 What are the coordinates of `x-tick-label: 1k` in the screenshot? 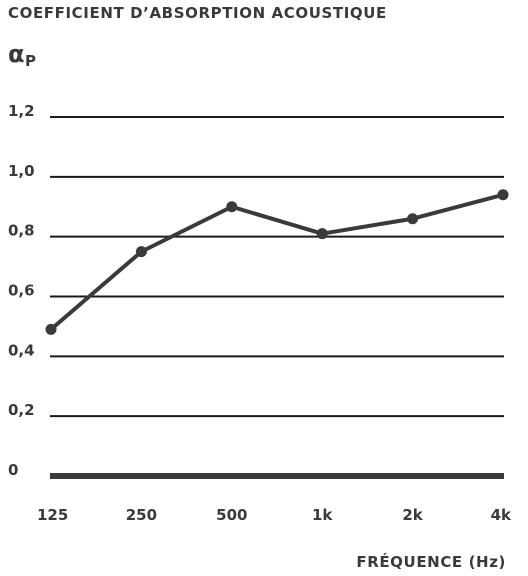 It's located at (322, 515).